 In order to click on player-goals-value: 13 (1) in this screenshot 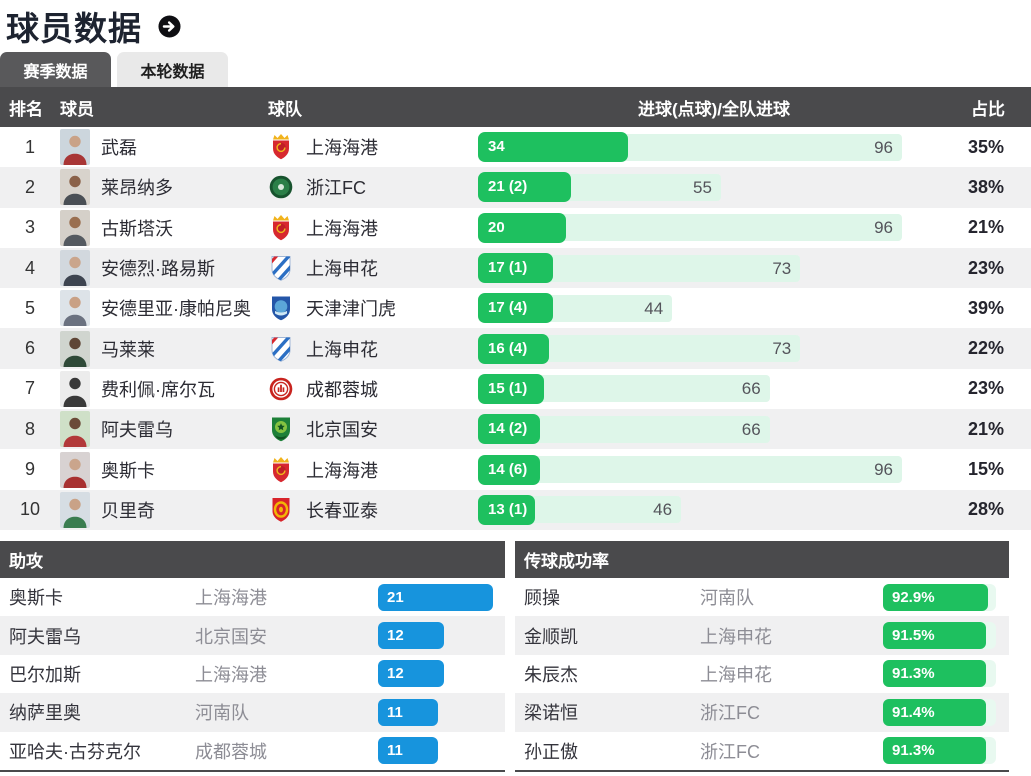, I will do `click(507, 509)`.